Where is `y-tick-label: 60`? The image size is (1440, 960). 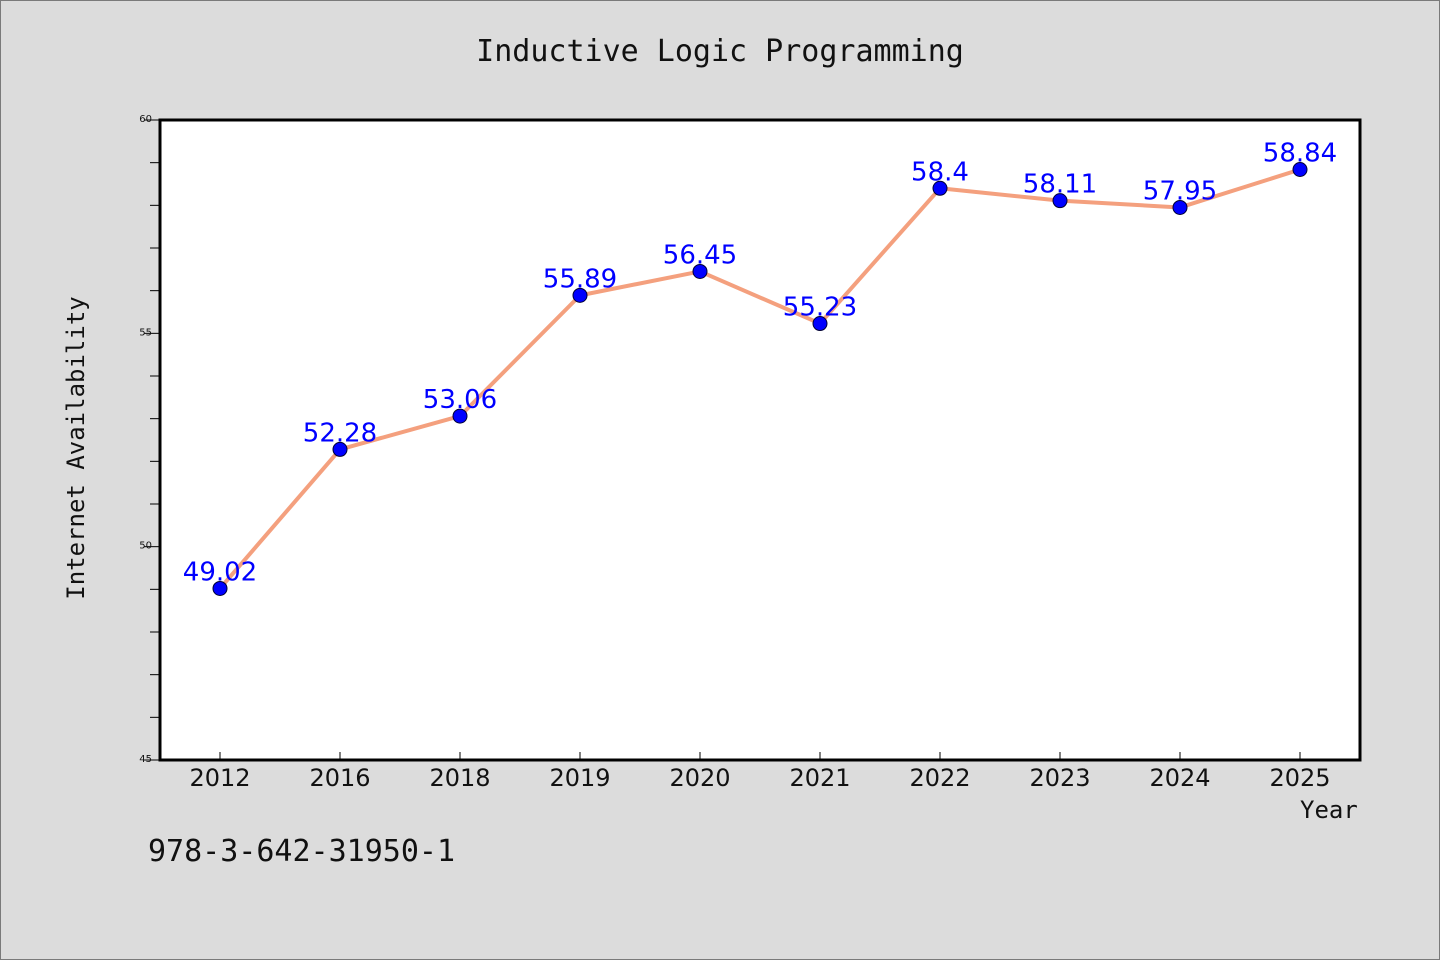
y-tick-label: 60 is located at coordinates (145, 119).